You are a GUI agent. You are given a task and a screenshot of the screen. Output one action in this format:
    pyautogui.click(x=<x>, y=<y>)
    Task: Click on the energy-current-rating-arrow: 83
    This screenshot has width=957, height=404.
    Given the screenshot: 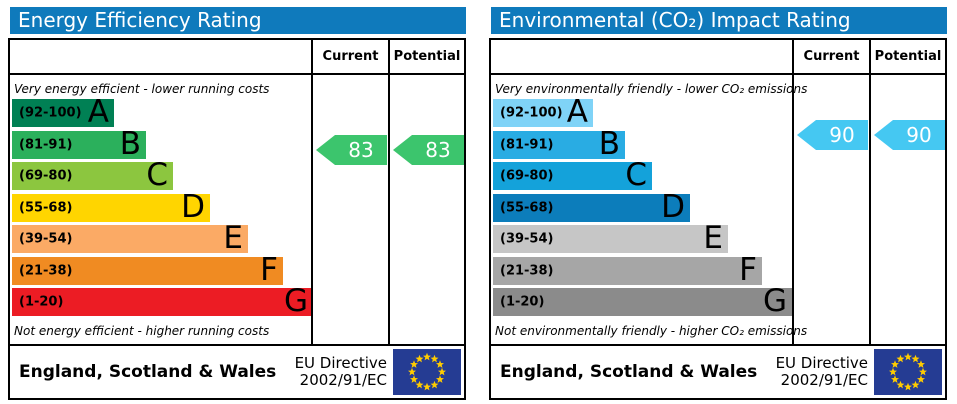 What is the action you would take?
    pyautogui.click(x=351, y=150)
    